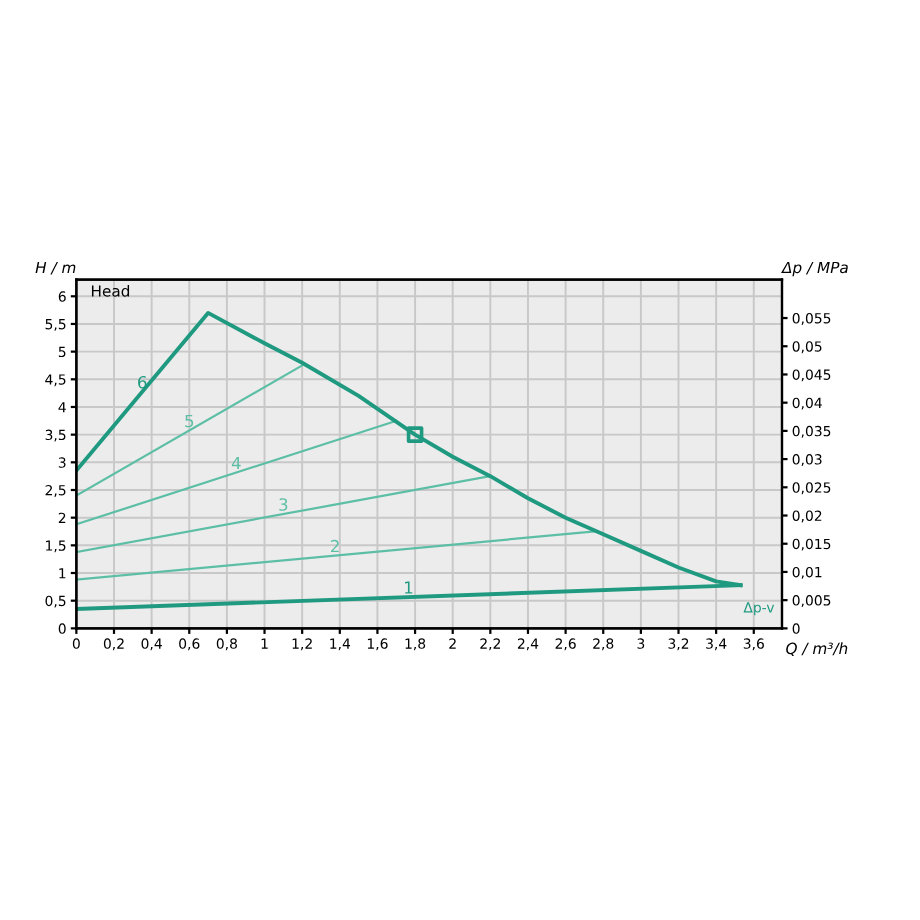  What do you see at coordinates (335, 546) in the screenshot?
I see `series-label: 2` at bounding box center [335, 546].